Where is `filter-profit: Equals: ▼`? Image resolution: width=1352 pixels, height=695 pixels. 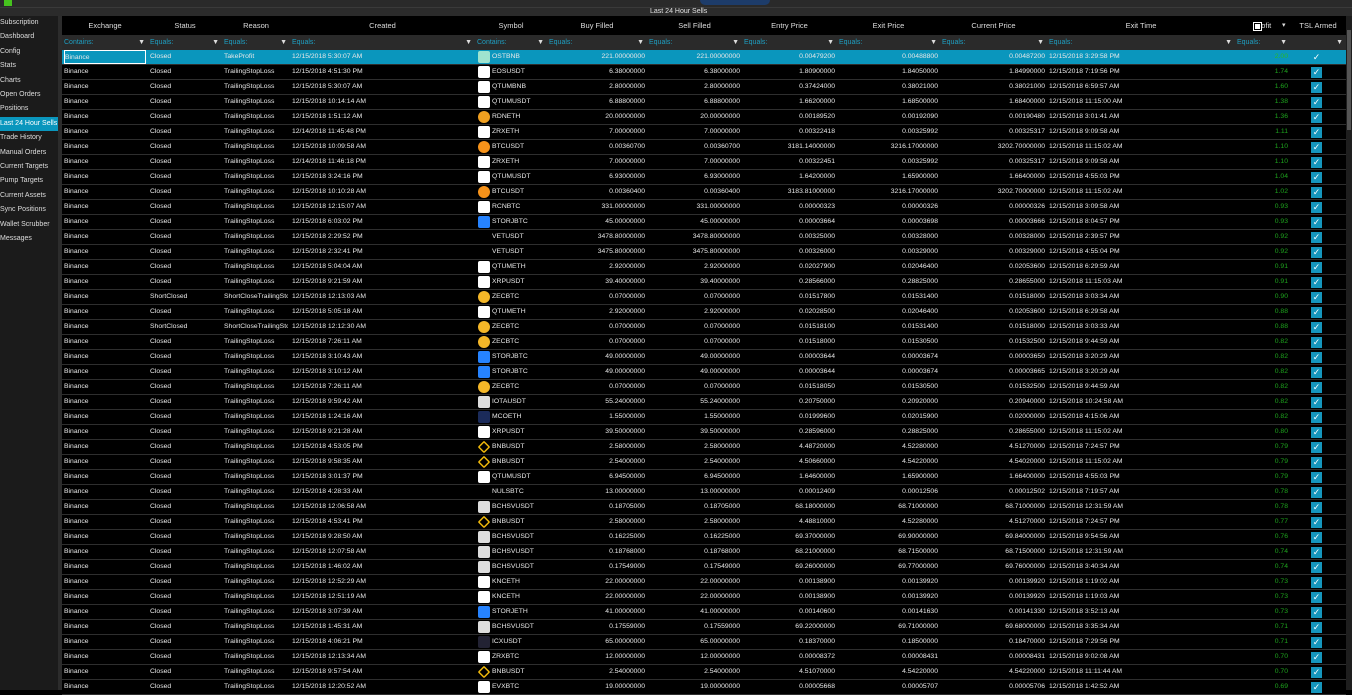 filter-profit: Equals: ▼ is located at coordinates (1262, 42).